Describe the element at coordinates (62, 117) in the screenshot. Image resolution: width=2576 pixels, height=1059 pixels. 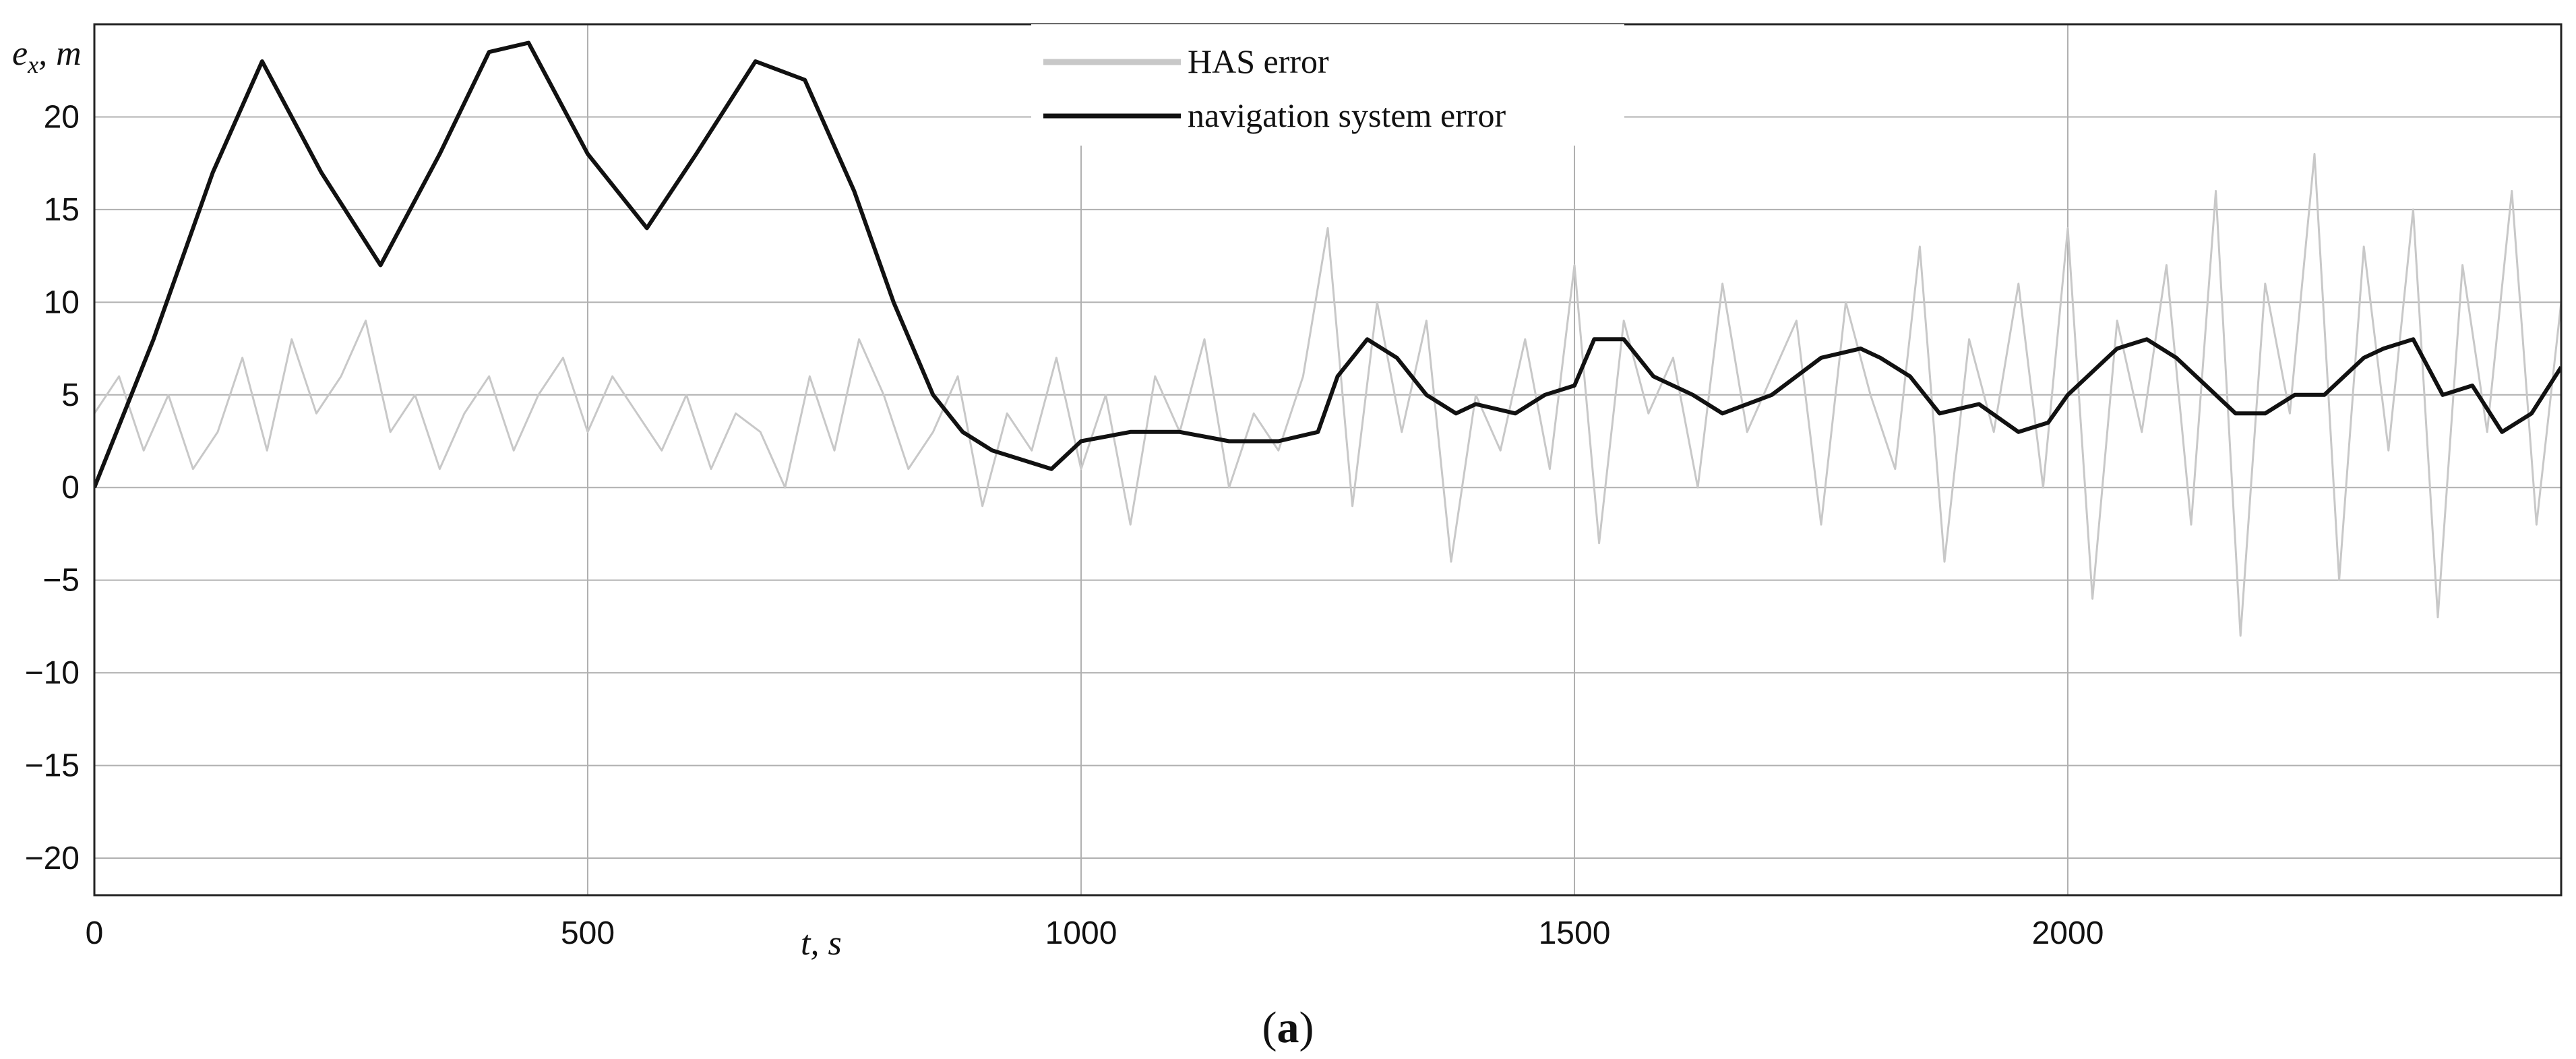
I see `y-tick-label: 20` at that location.